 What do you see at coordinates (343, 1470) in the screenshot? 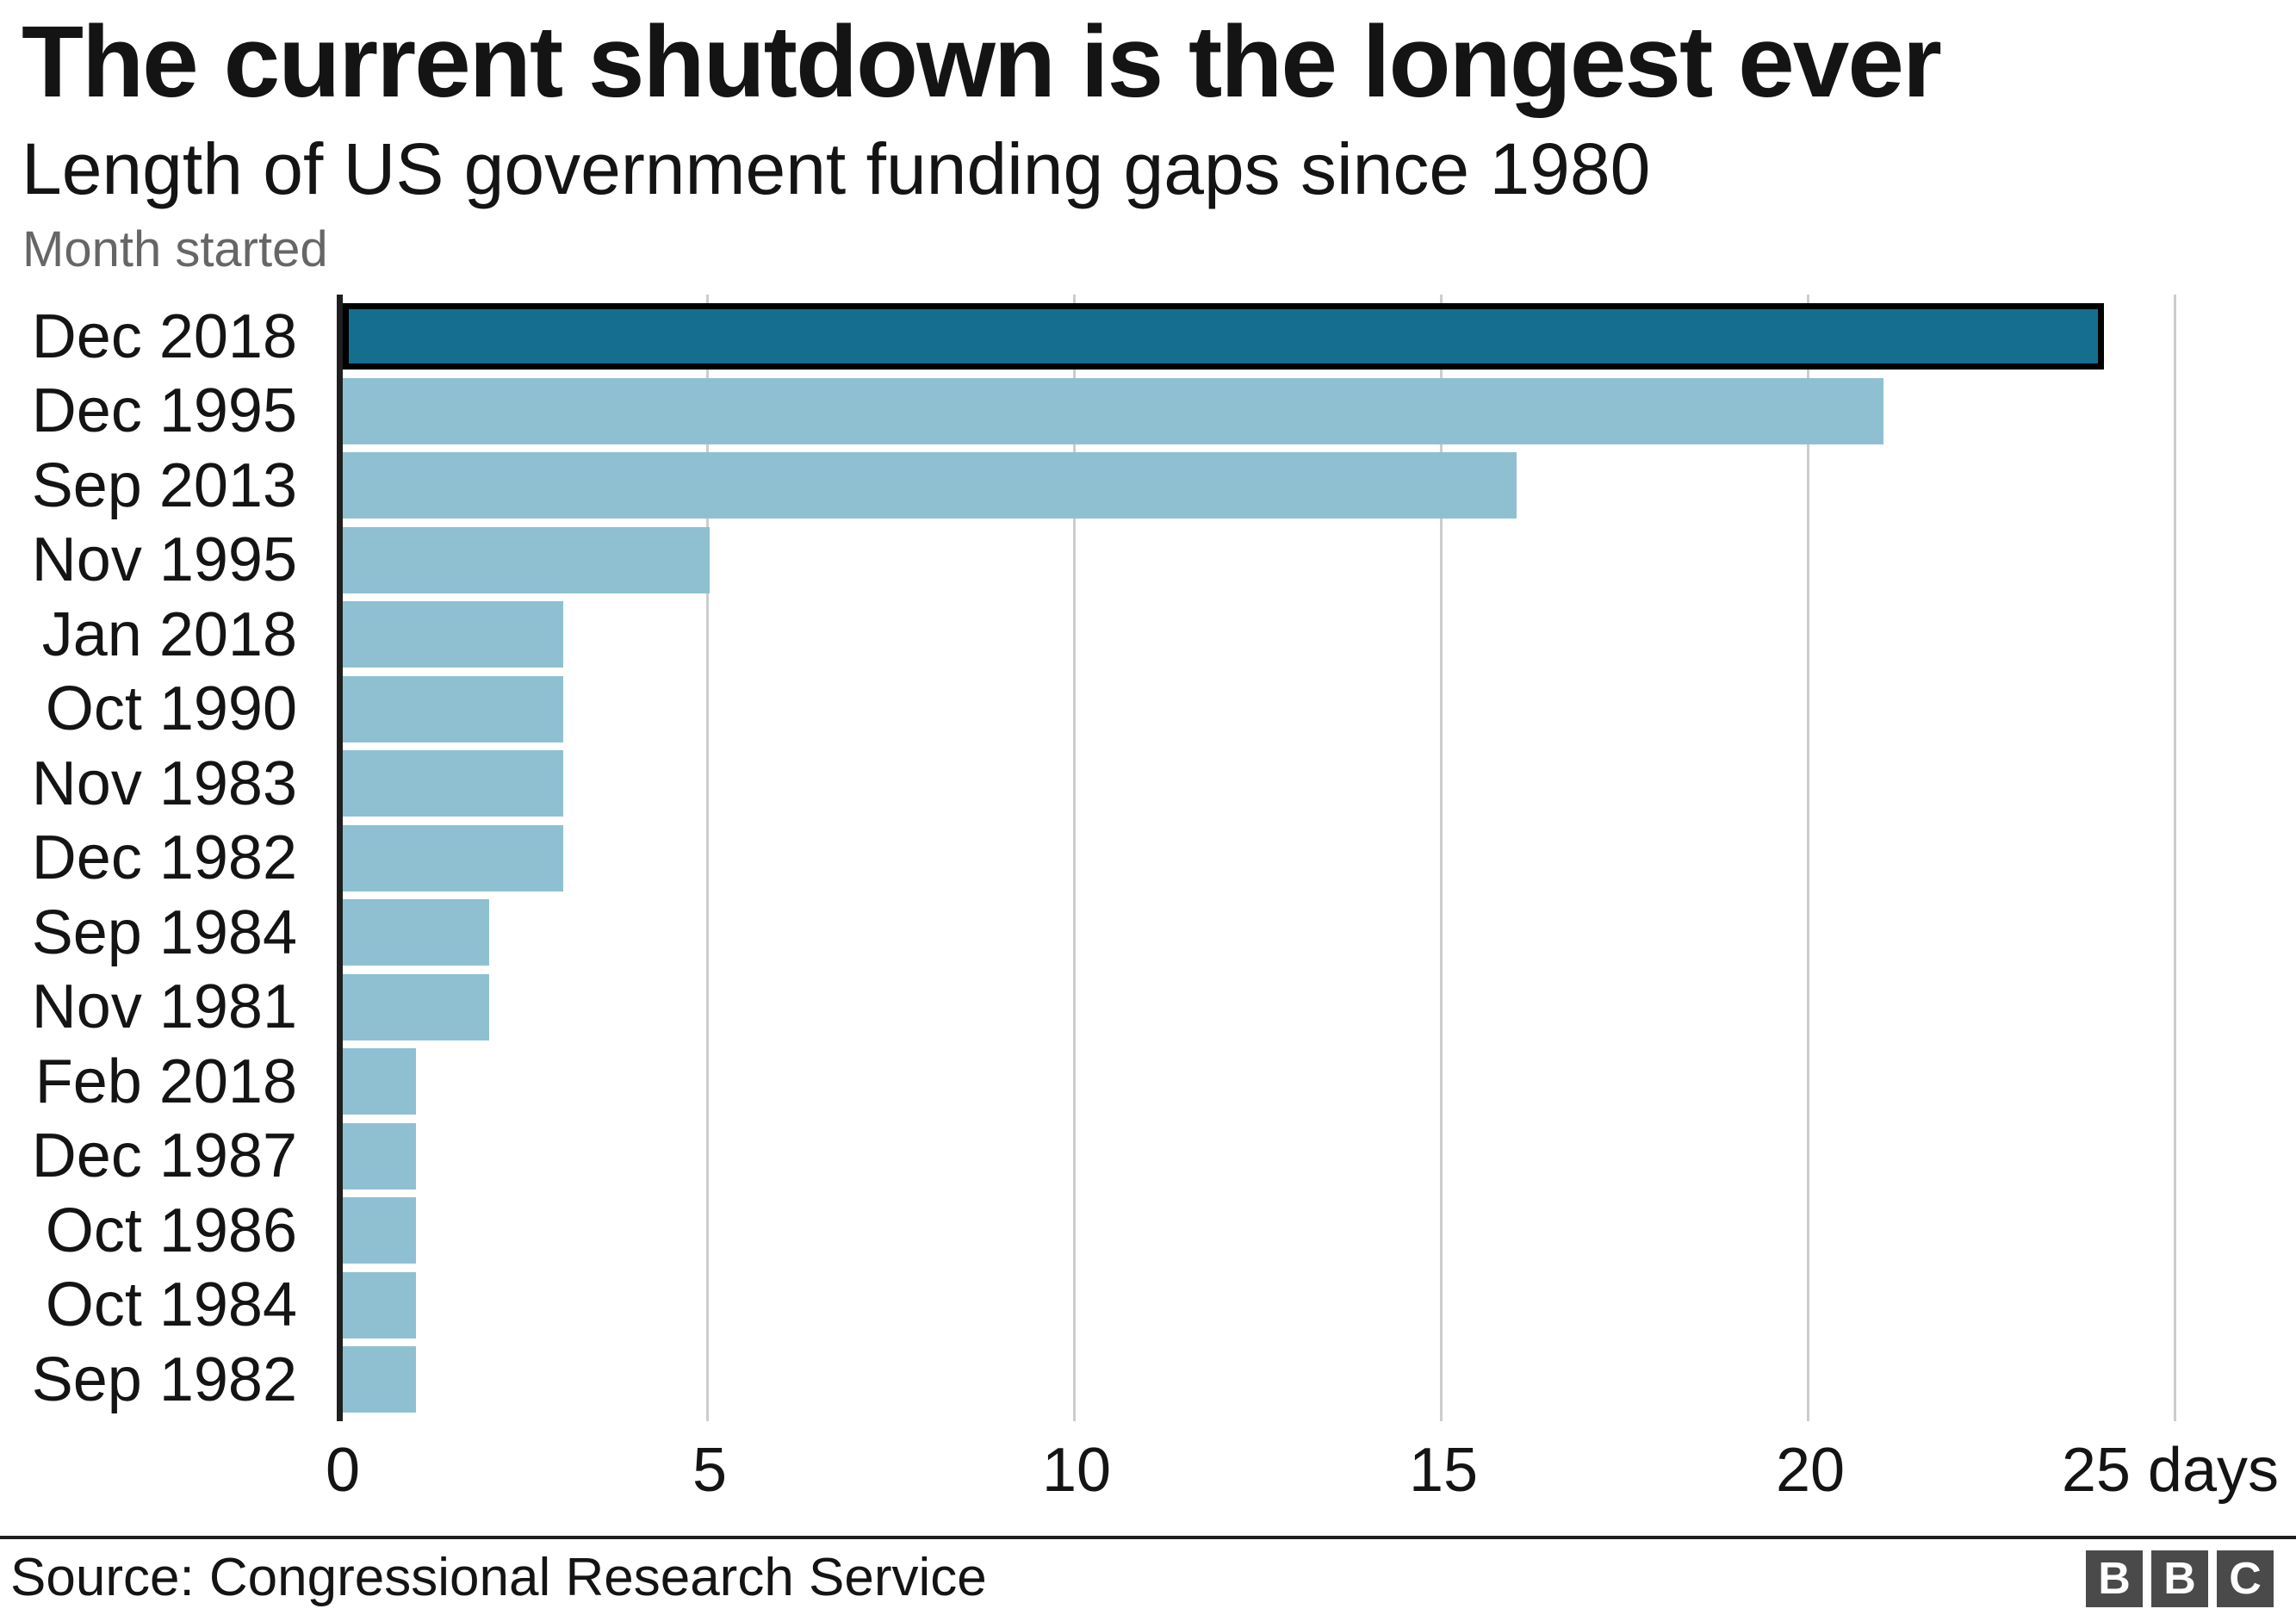
I see `x-axis-tick-label: 0` at bounding box center [343, 1470].